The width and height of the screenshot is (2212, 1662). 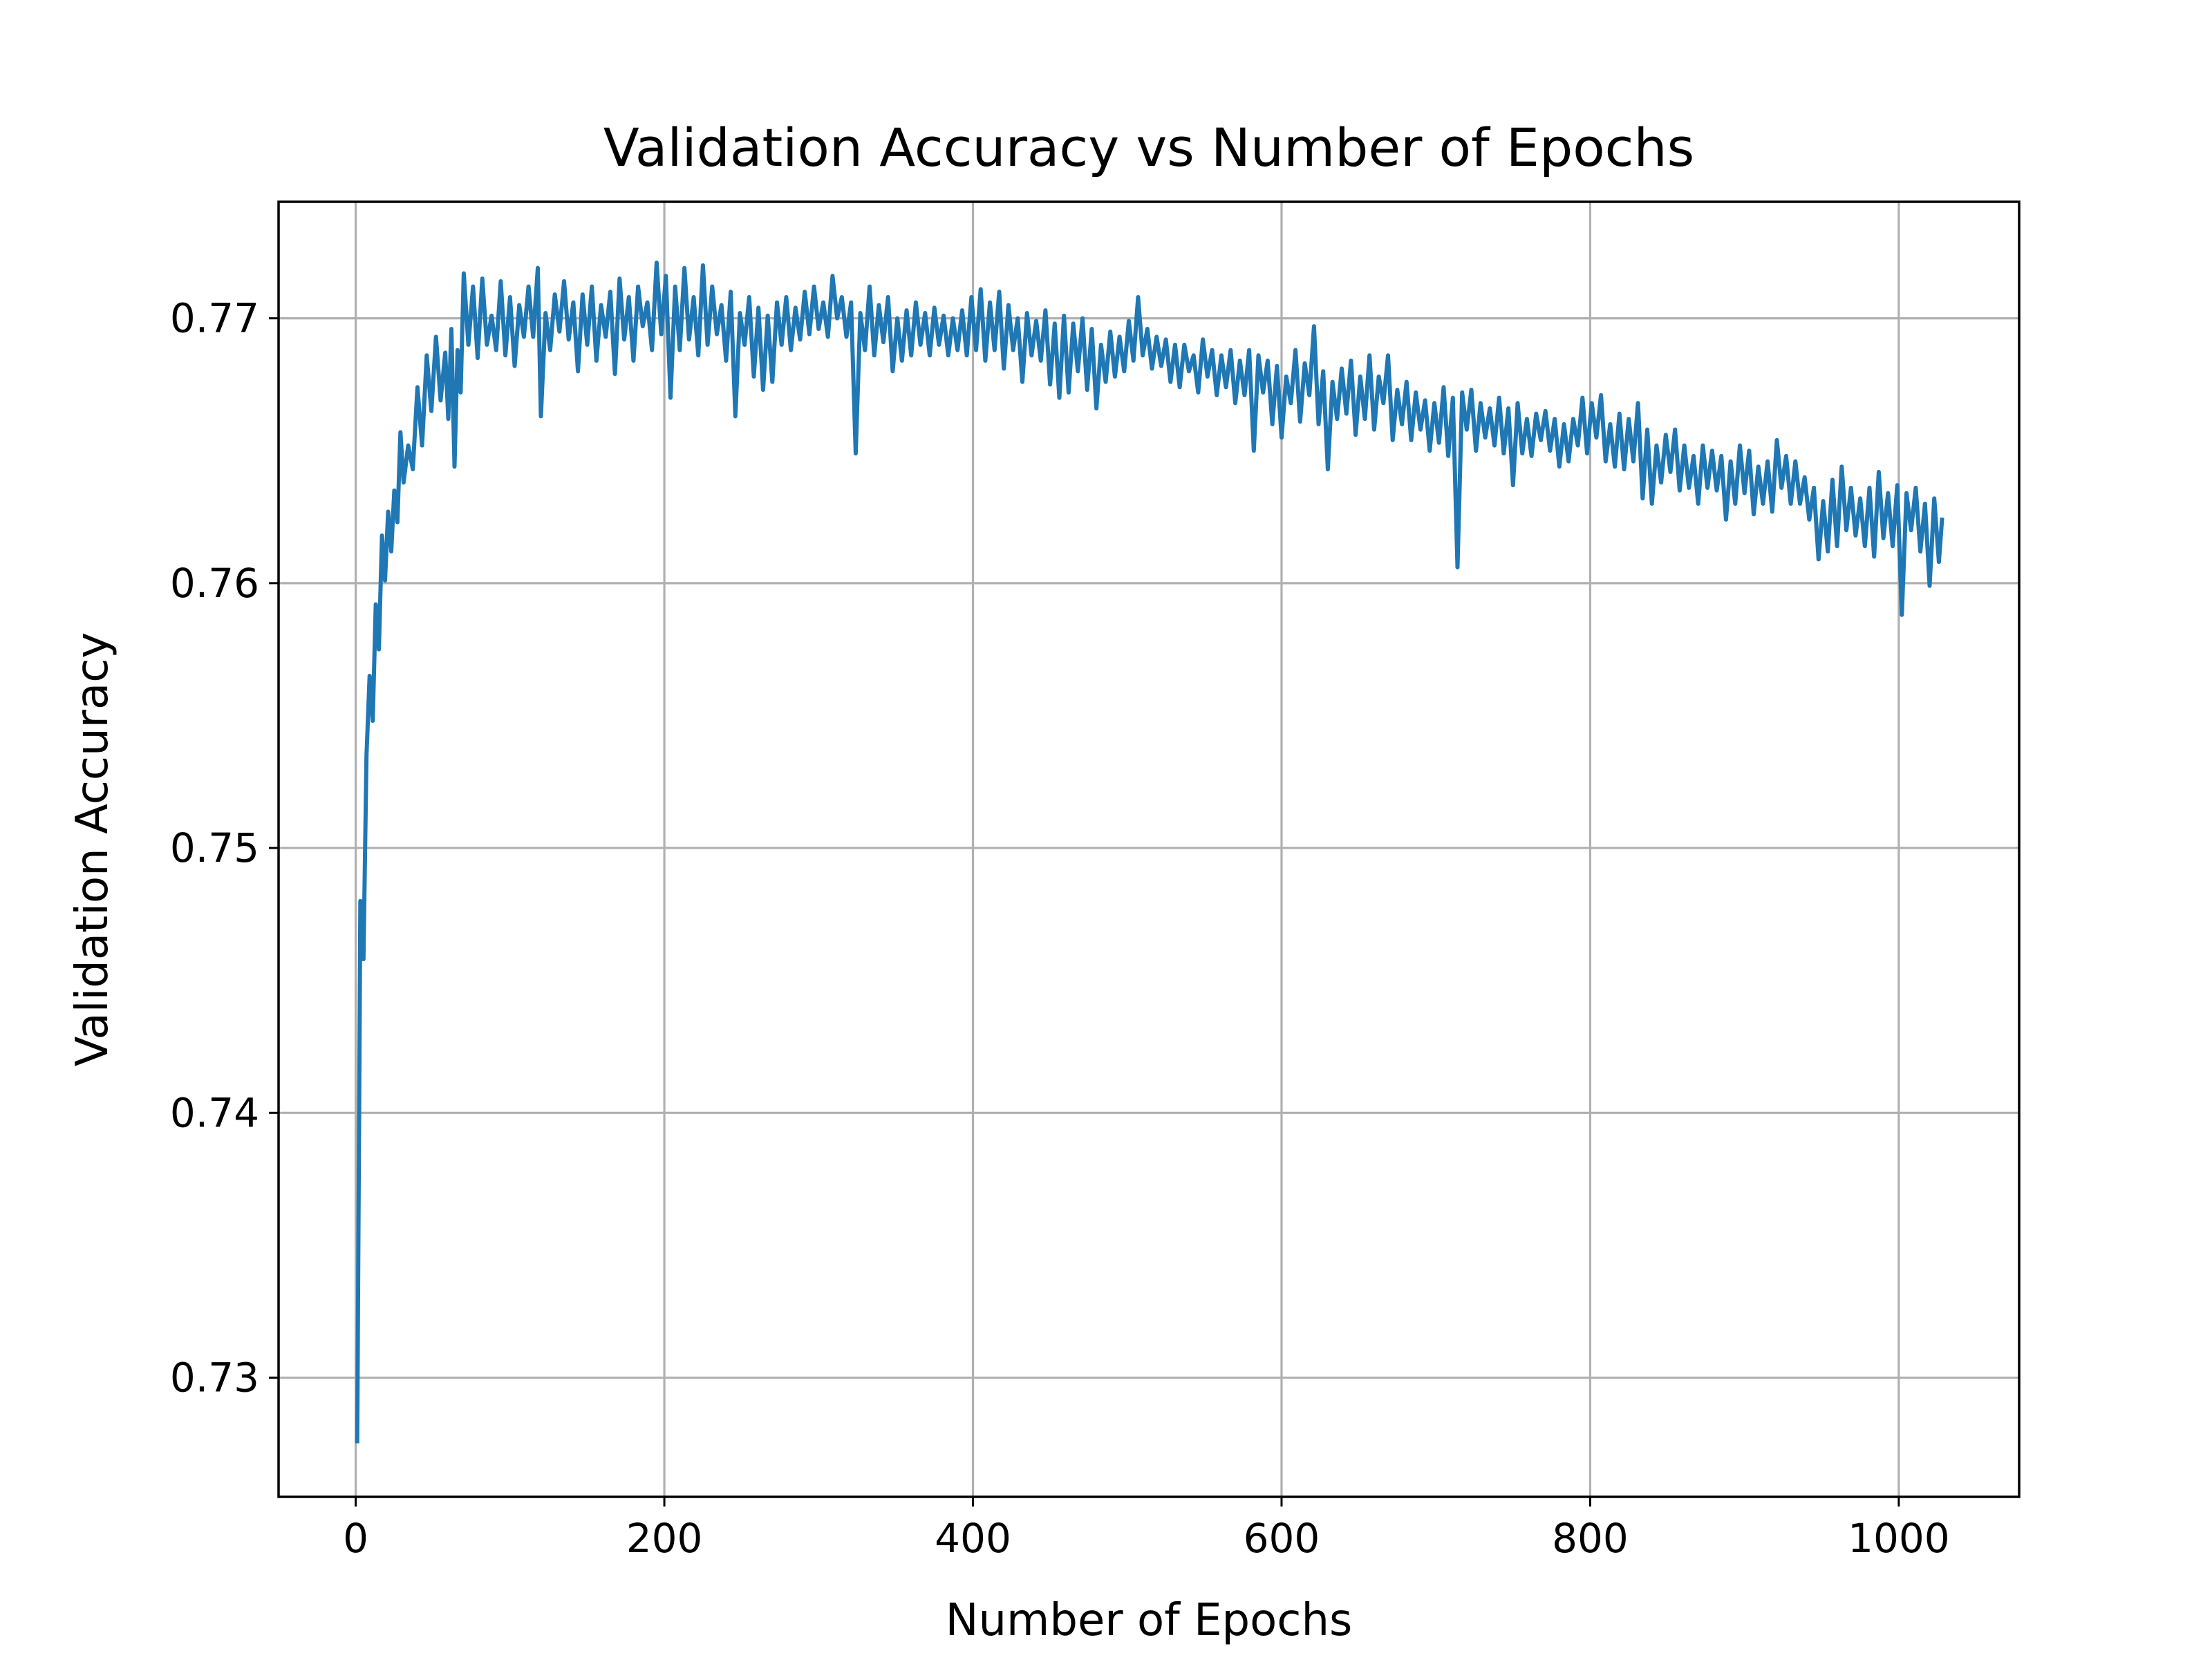 What do you see at coordinates (215, 583) in the screenshot?
I see `y-tick-label: 0.76` at bounding box center [215, 583].